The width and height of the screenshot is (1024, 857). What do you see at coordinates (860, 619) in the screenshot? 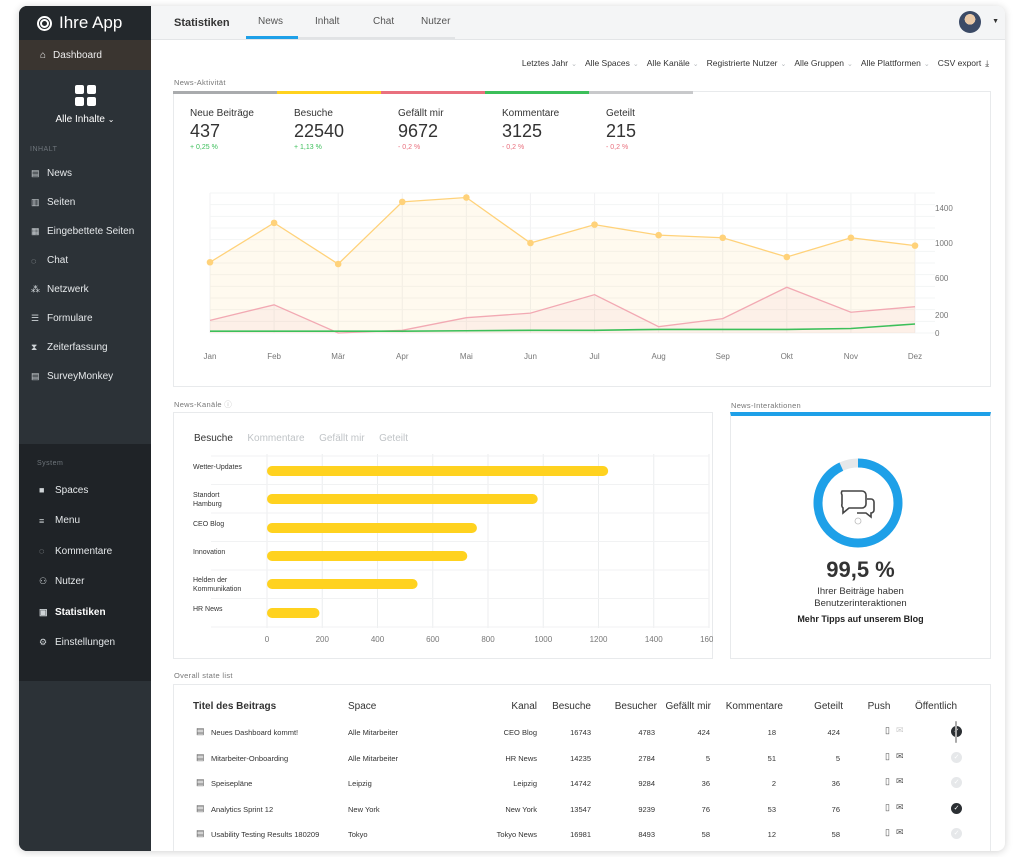
I see `blog-tips-link: Mehr Tipps auf unserem Blog` at bounding box center [860, 619].